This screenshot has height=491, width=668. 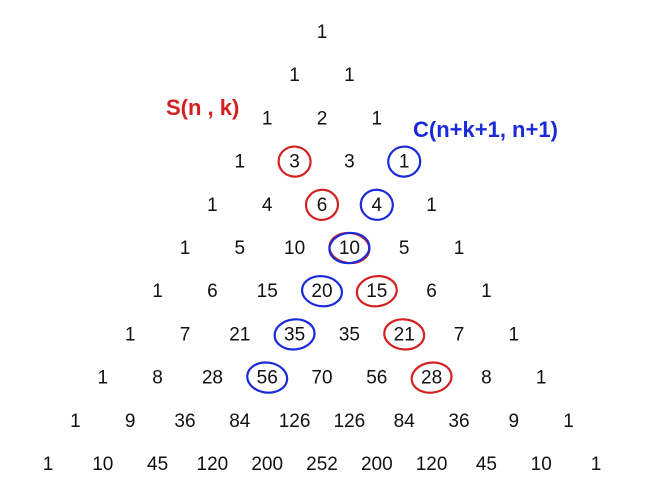 What do you see at coordinates (202, 107) in the screenshot?
I see `s-label: S(n , k)` at bounding box center [202, 107].